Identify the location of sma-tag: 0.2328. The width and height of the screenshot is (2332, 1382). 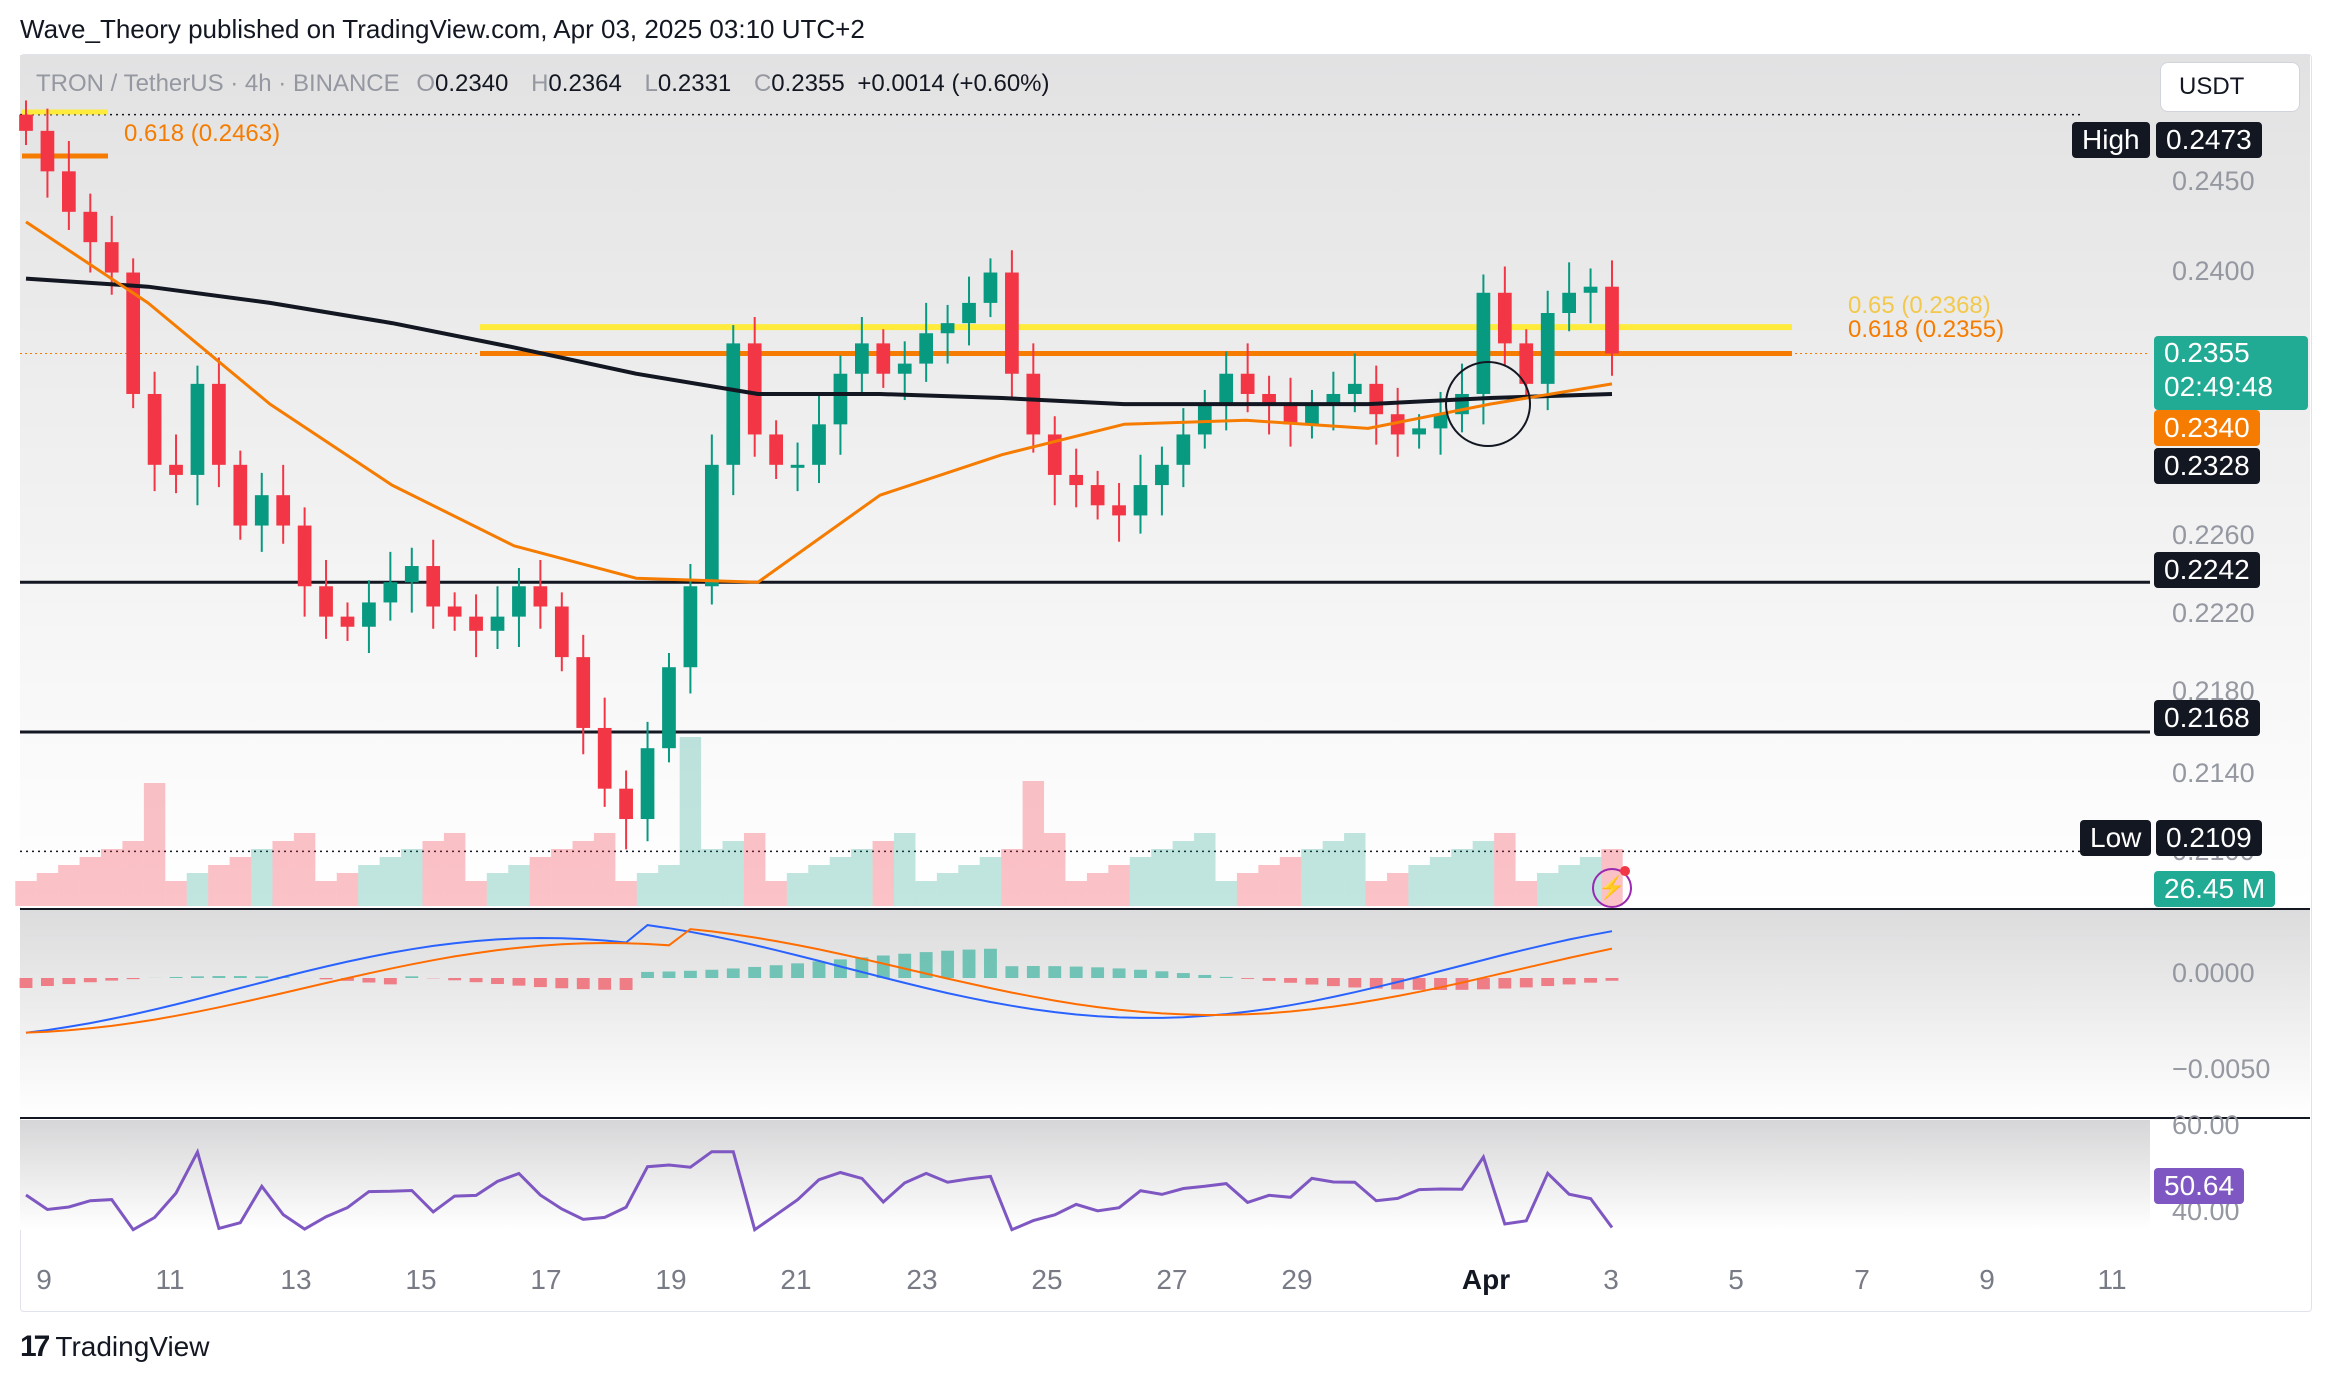
(2207, 466).